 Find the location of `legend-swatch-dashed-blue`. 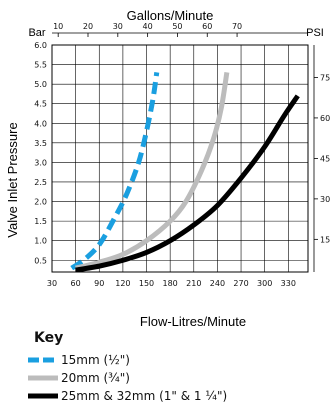

legend-swatch-dashed-blue is located at coordinates (43, 360).